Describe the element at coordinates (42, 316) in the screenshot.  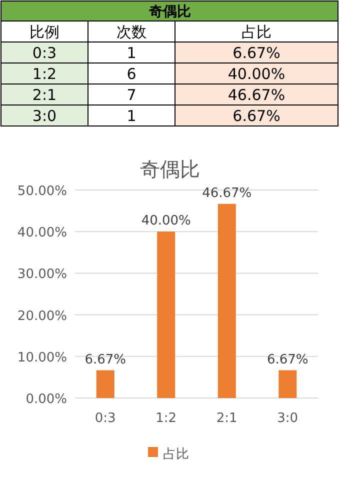
I see `y-tick-label: 20.00%` at that location.